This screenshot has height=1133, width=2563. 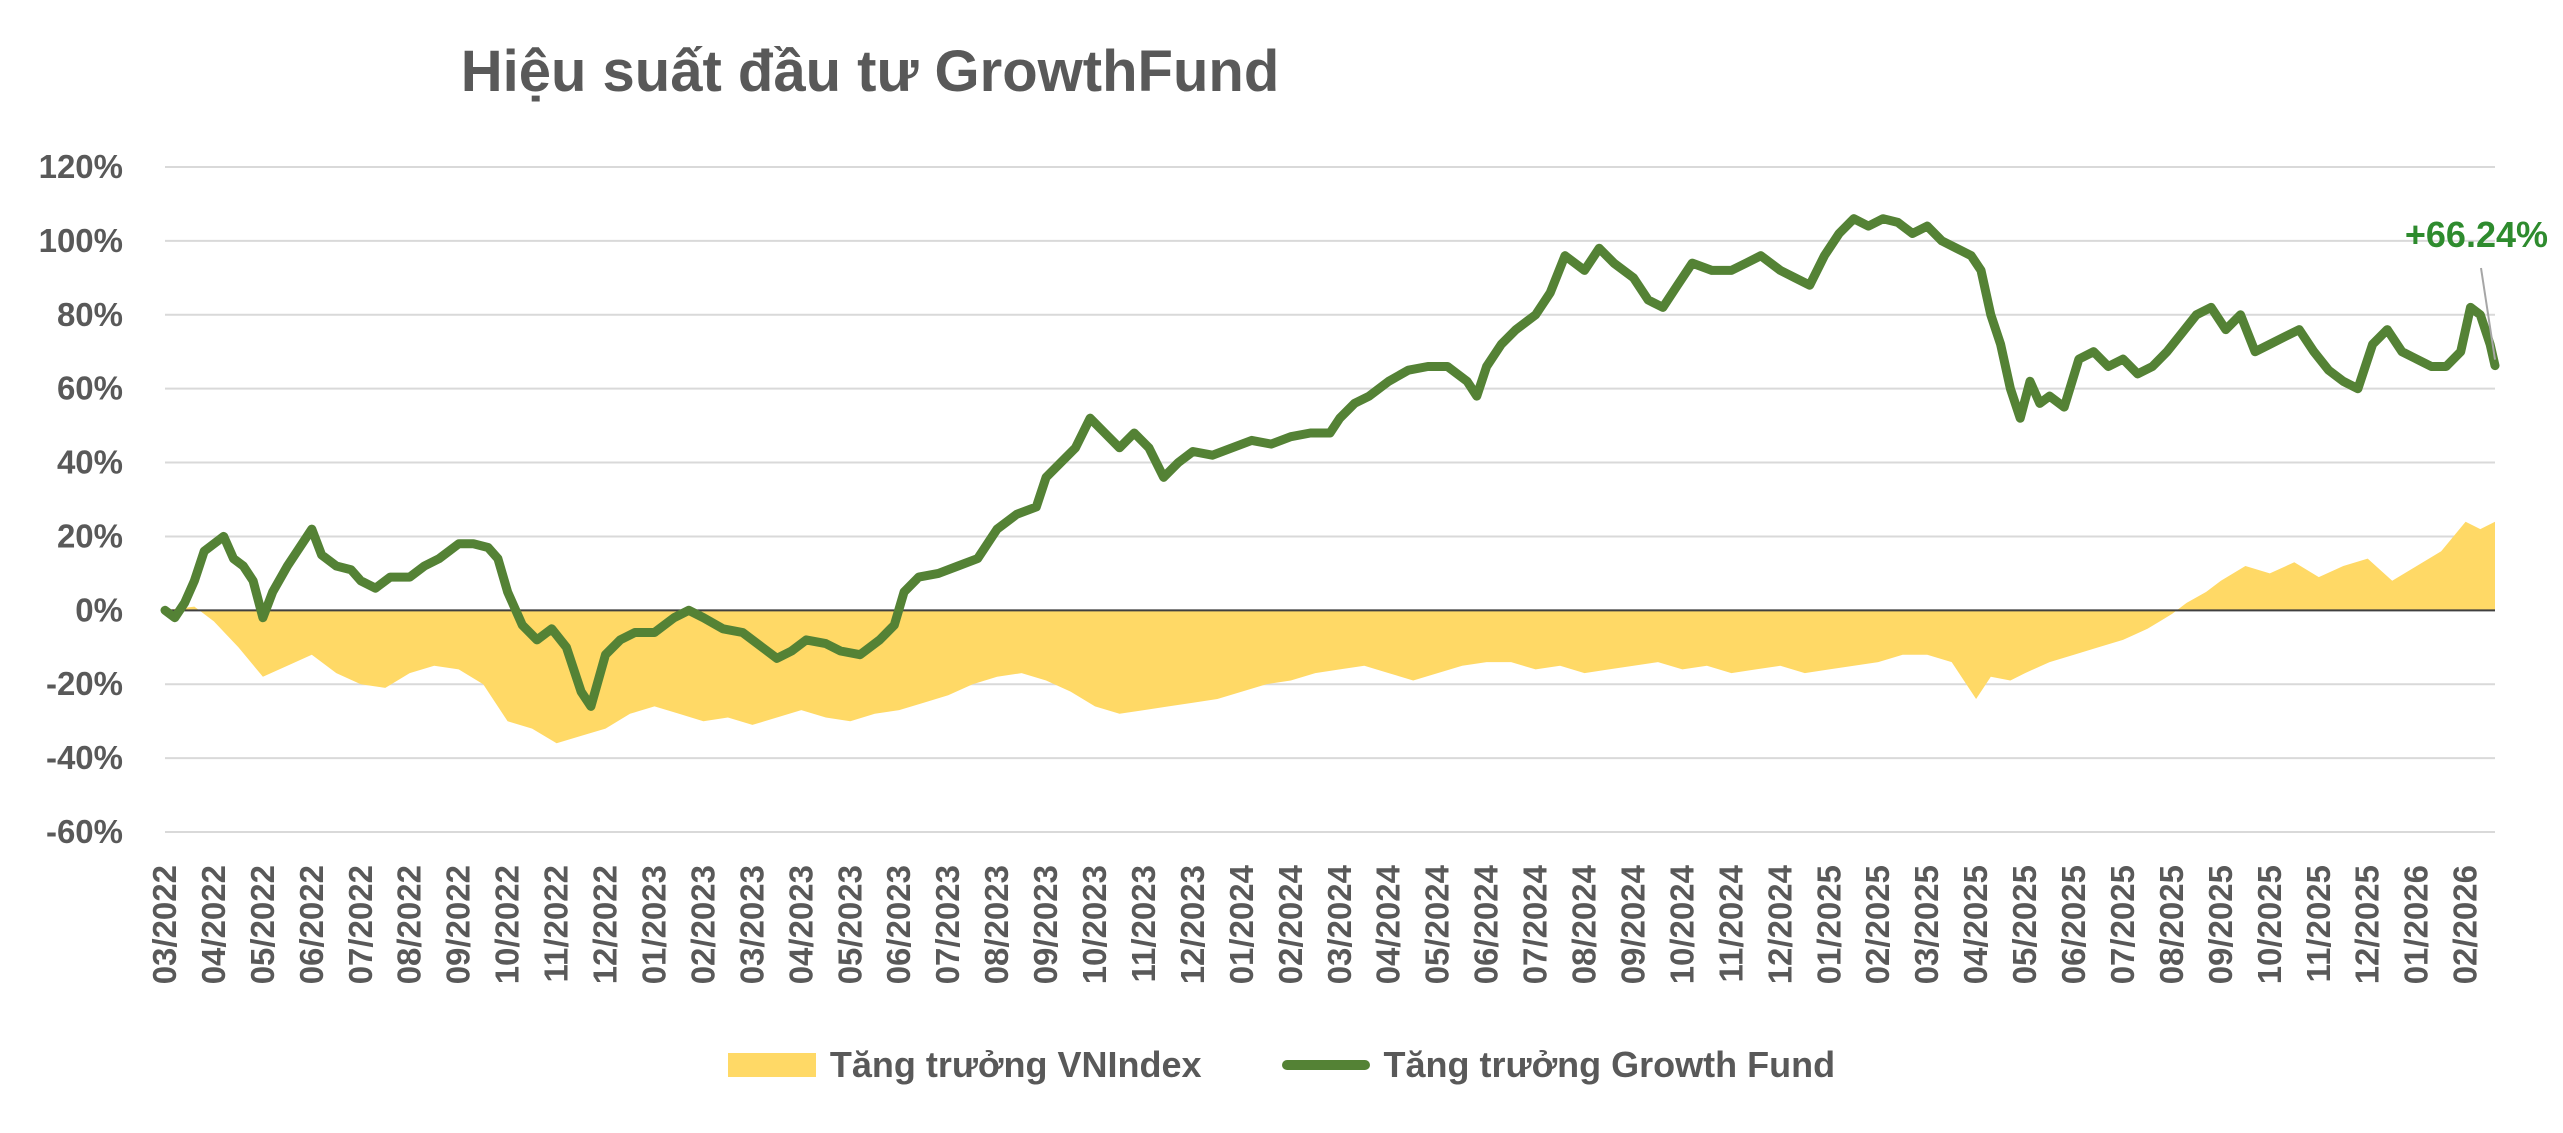 I want to click on annotation-leader-line, so click(x=2488, y=313).